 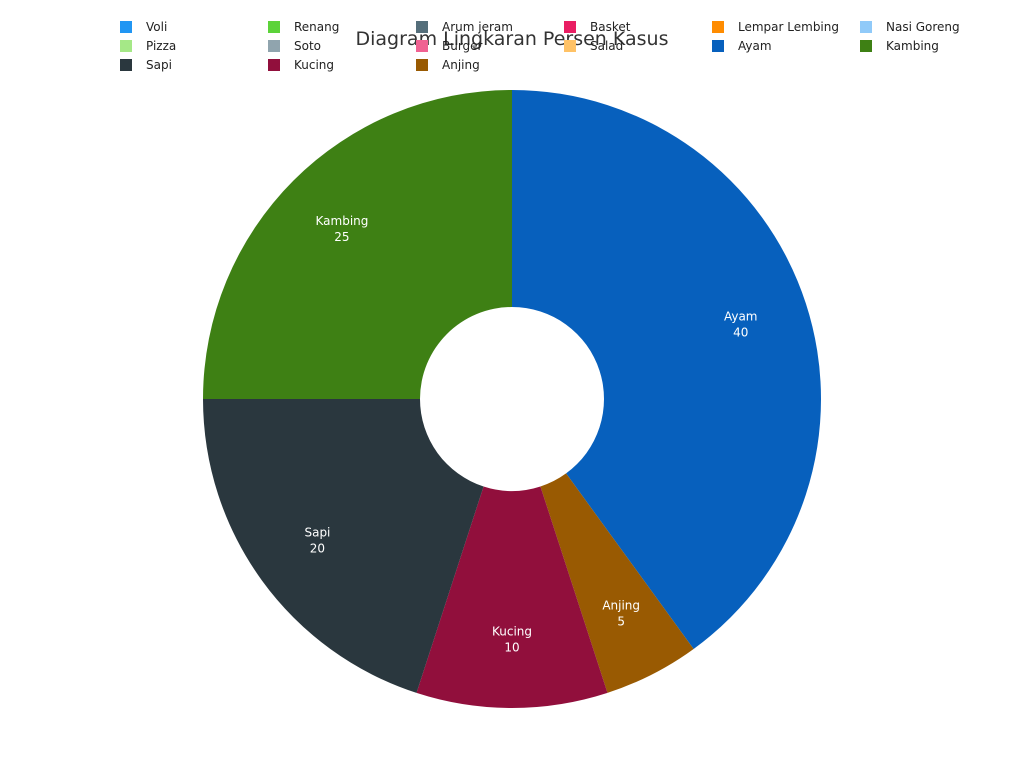 I want to click on legend-label: Lempar Lembing, so click(x=788, y=27).